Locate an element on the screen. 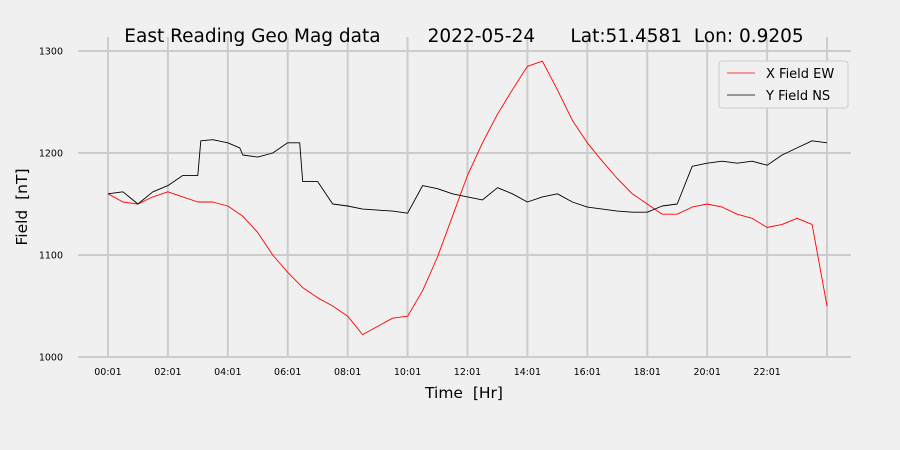  x-tick-label: 18:01 is located at coordinates (647, 372).